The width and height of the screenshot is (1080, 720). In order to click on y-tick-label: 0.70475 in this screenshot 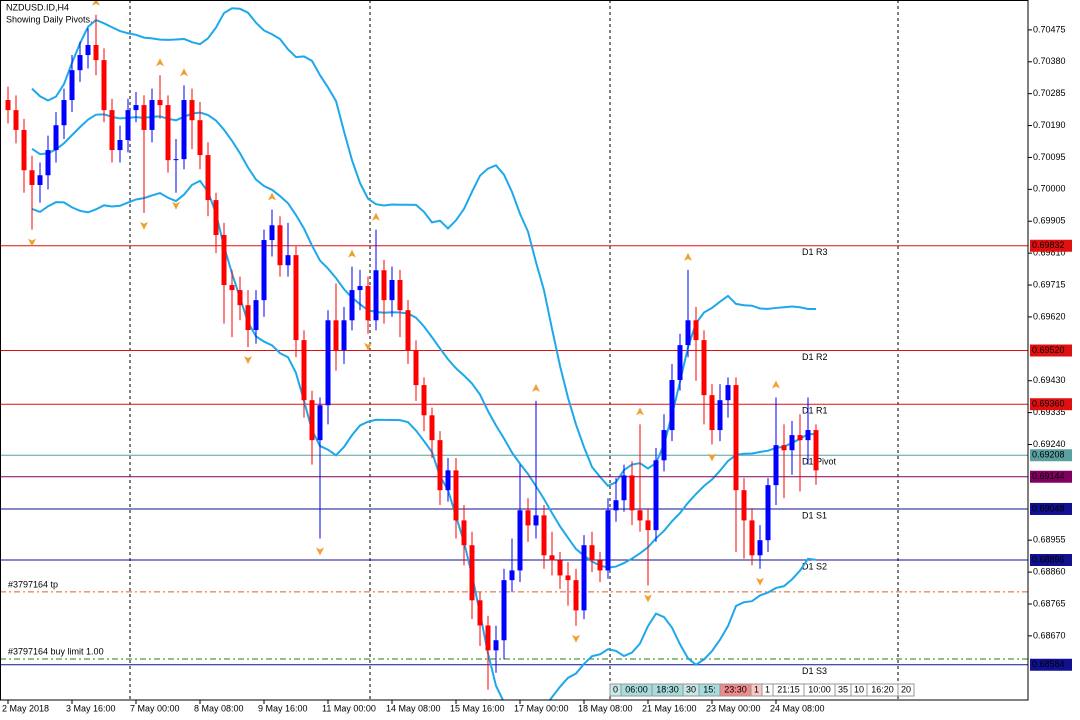, I will do `click(1049, 29)`.